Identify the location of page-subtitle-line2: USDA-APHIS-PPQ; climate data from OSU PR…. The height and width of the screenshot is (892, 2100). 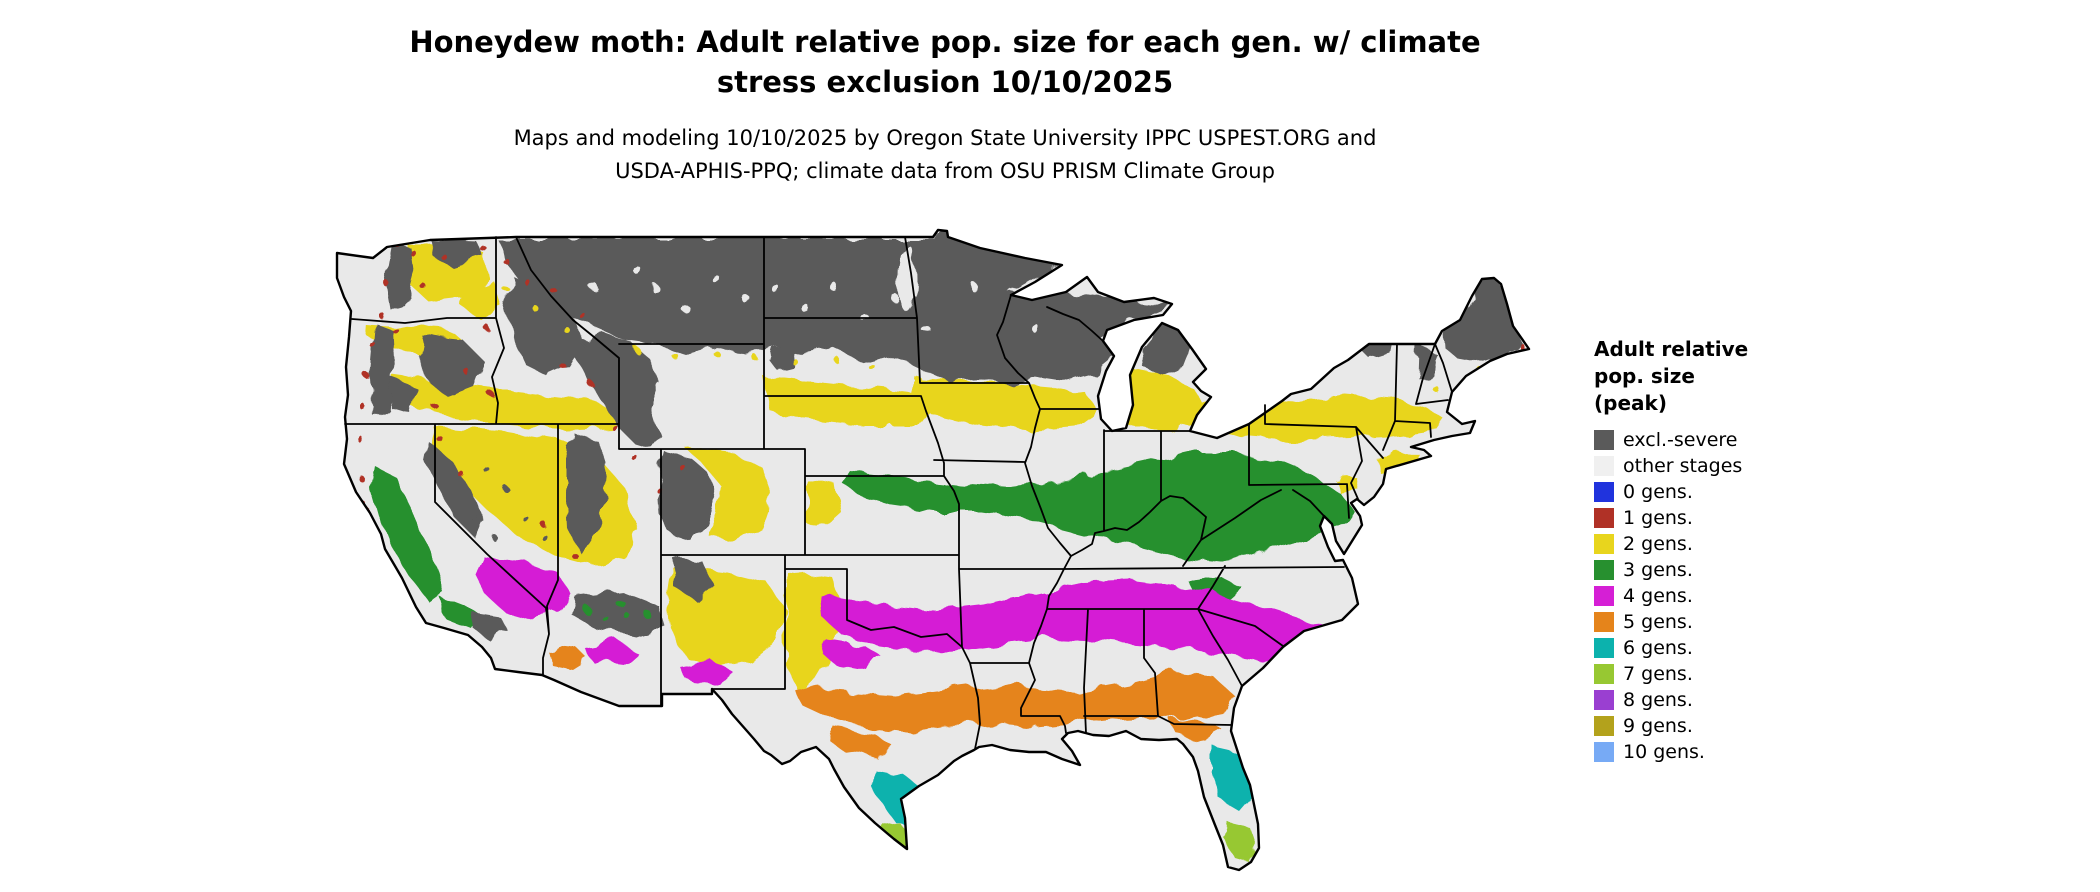
(945, 170).